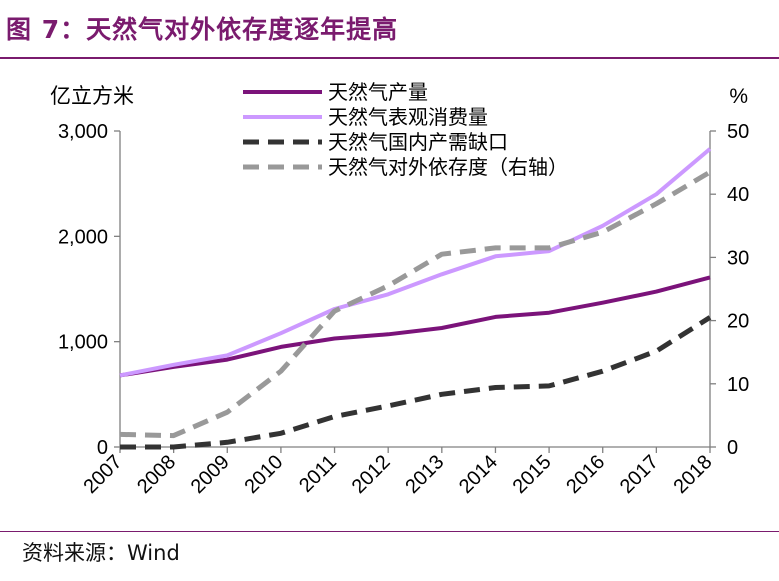  What do you see at coordinates (693, 474) in the screenshot?
I see `x-tick-label: 2018` at bounding box center [693, 474].